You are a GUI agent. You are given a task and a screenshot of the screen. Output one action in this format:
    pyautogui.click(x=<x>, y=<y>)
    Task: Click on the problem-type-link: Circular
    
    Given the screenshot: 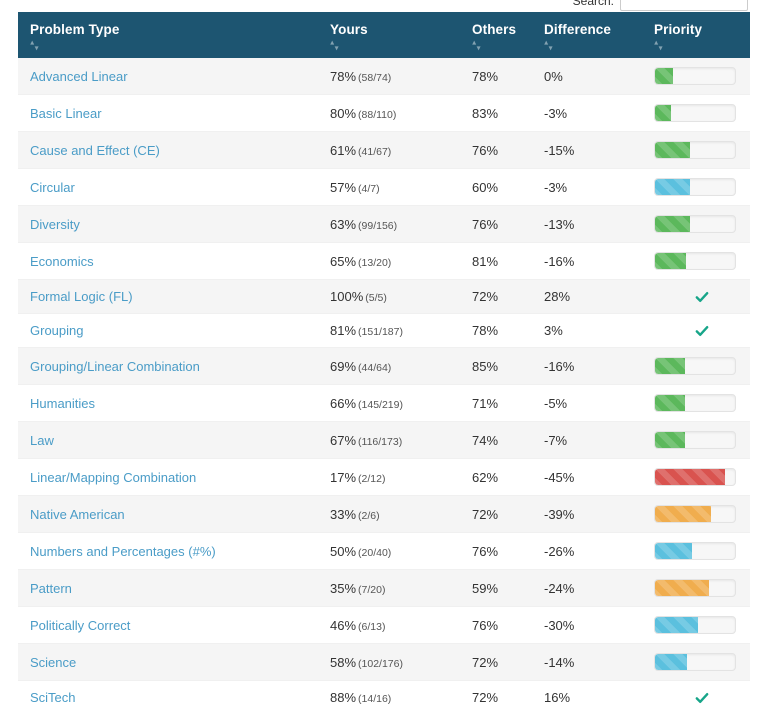 What is the action you would take?
    pyautogui.click(x=52, y=187)
    